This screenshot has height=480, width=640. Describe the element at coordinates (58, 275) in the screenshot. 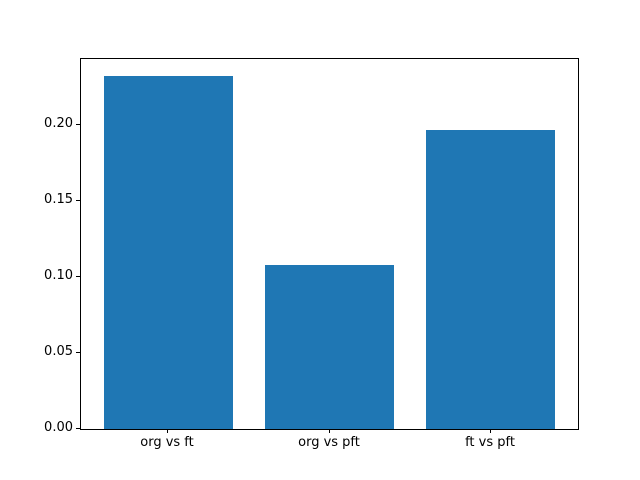

I see `y-tick-label: 0.10` at that location.